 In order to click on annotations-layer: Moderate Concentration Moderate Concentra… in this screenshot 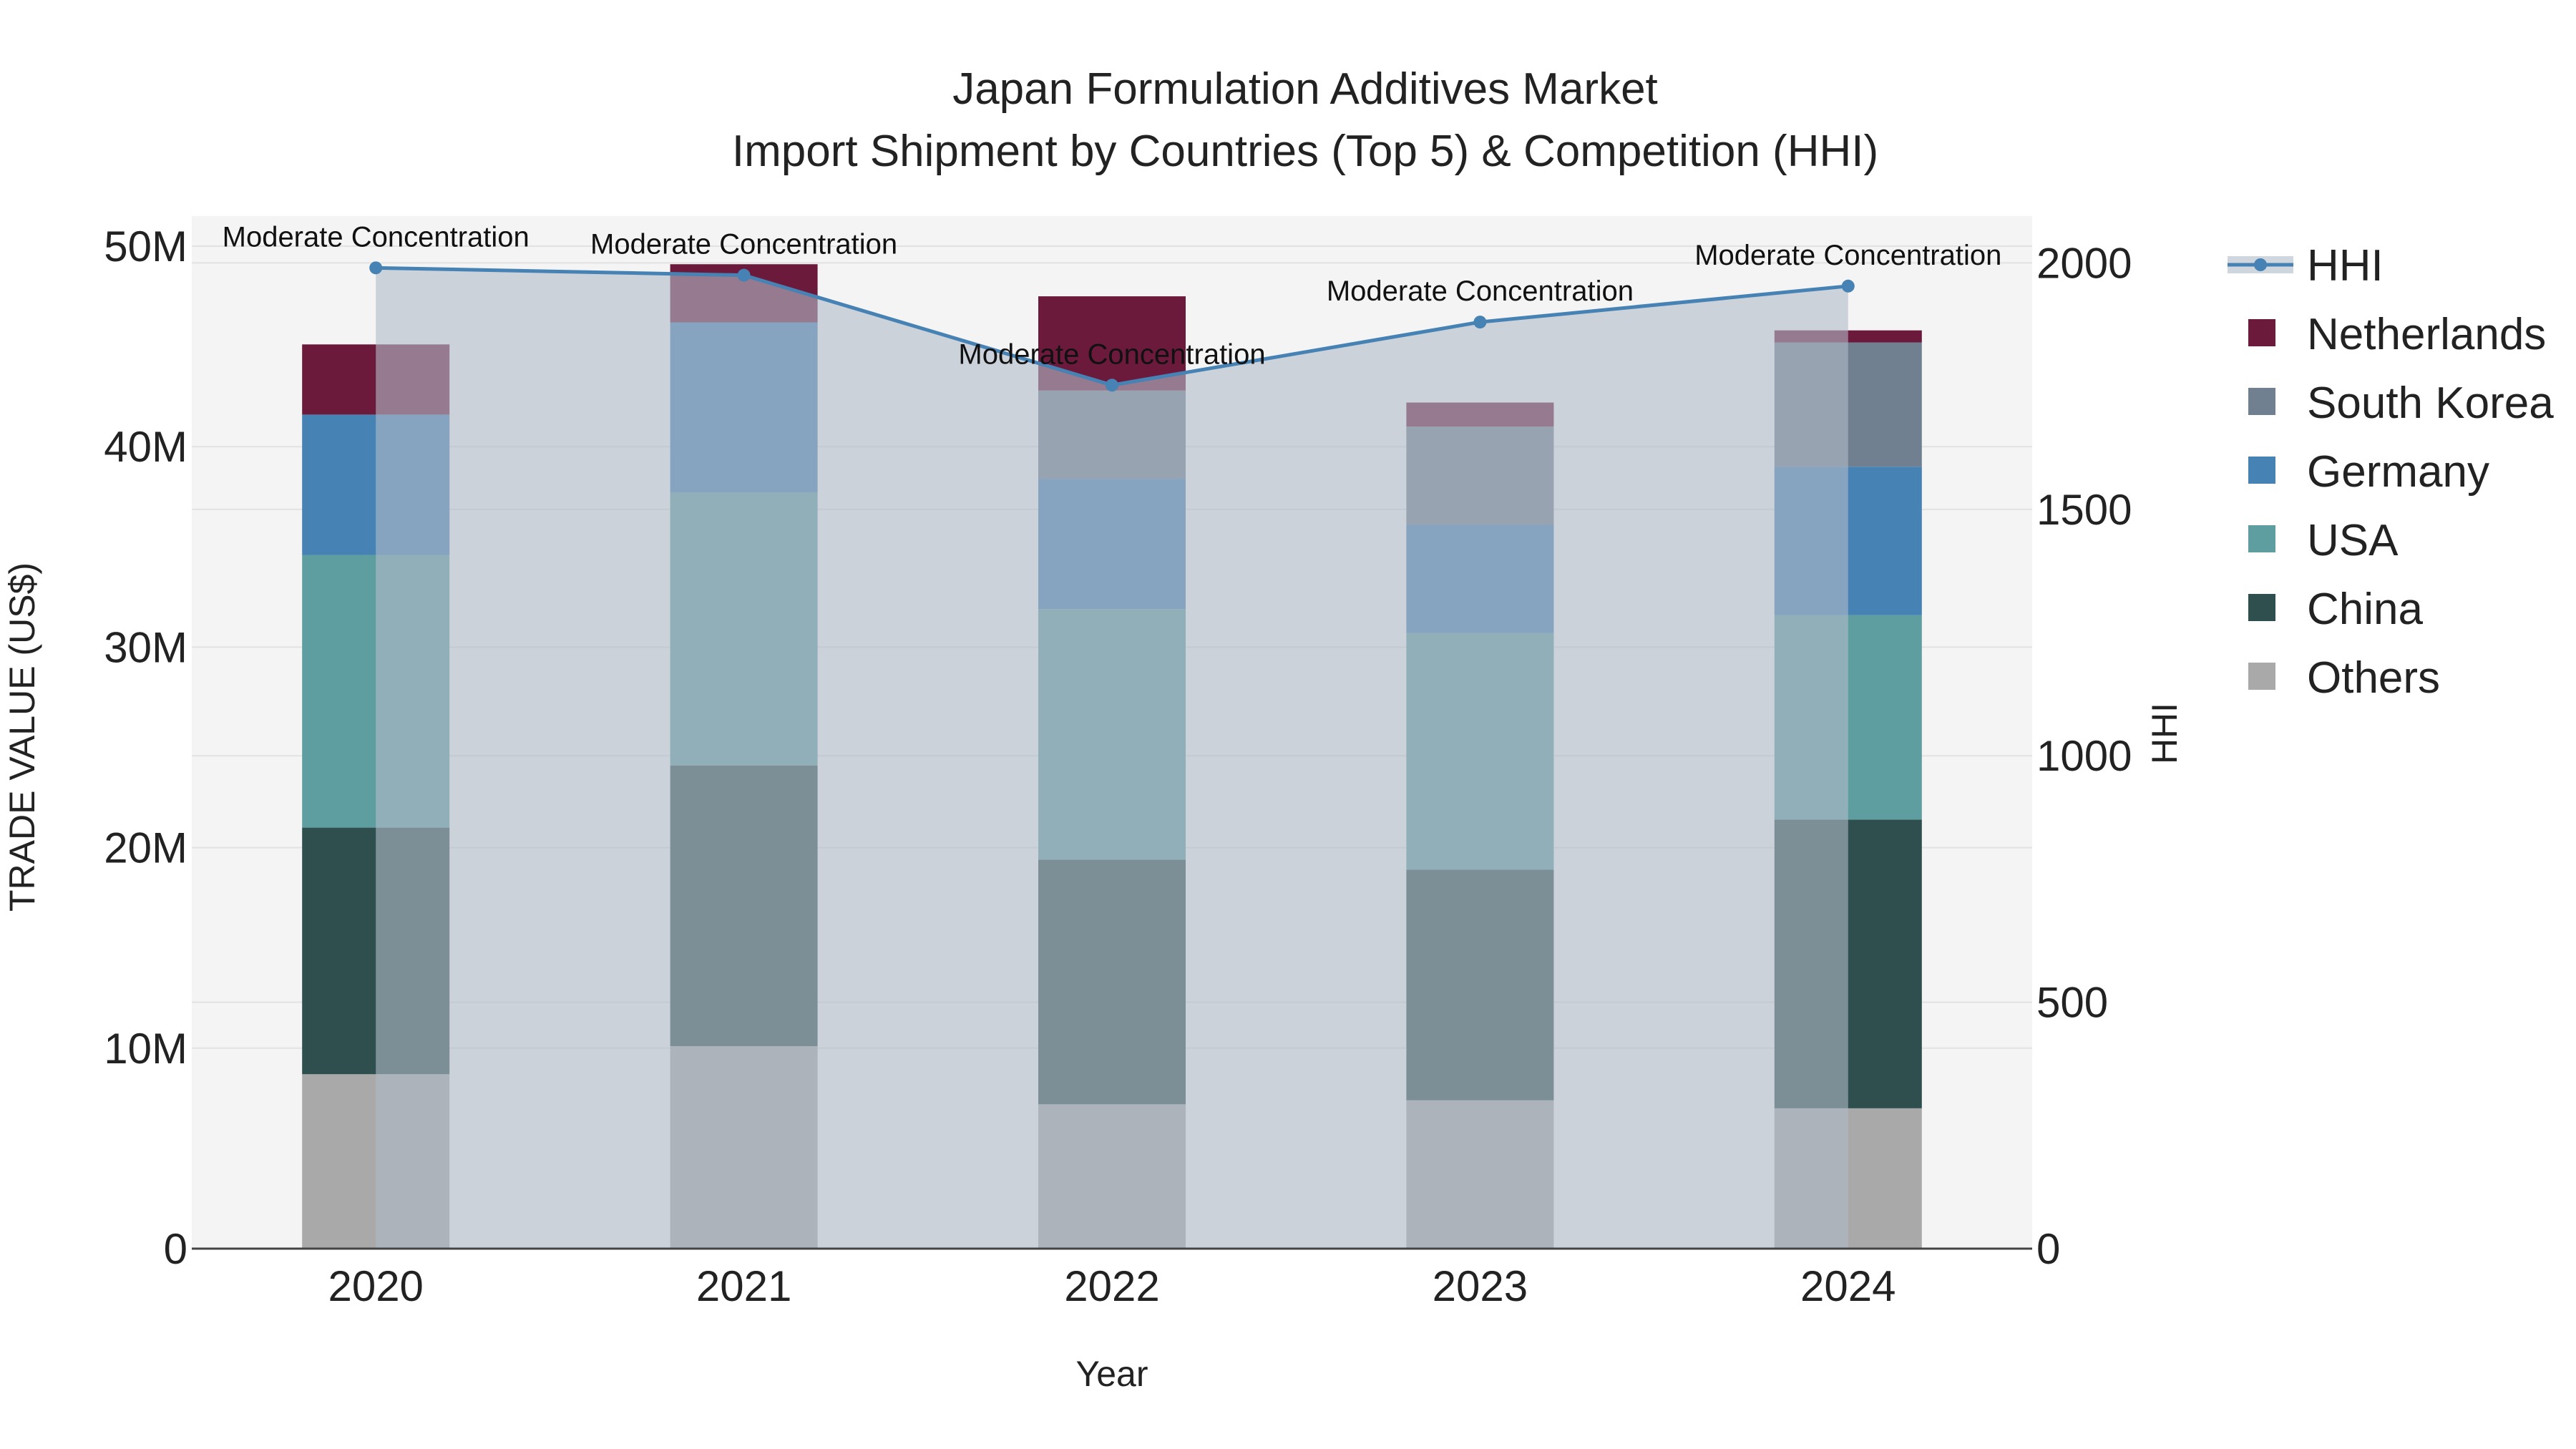, I will do `click(1112, 295)`.